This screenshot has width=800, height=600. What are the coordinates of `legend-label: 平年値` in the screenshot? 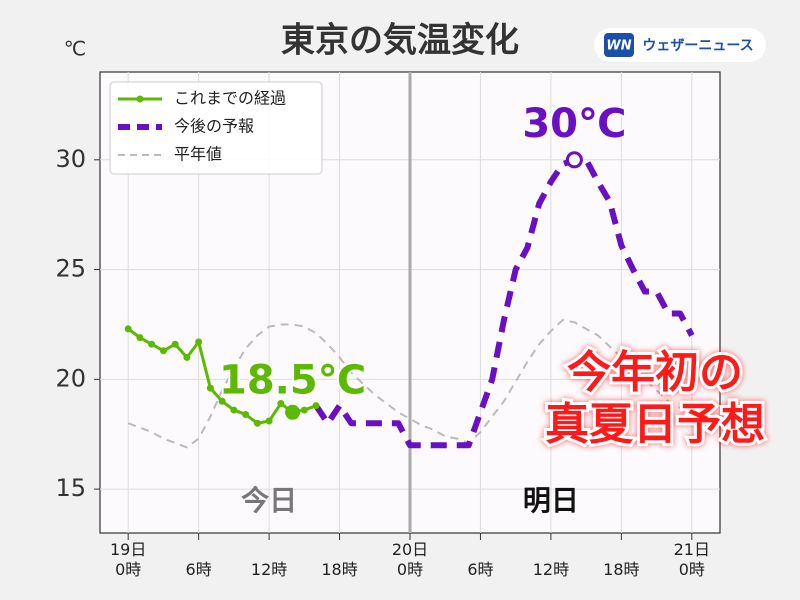 It's located at (198, 154).